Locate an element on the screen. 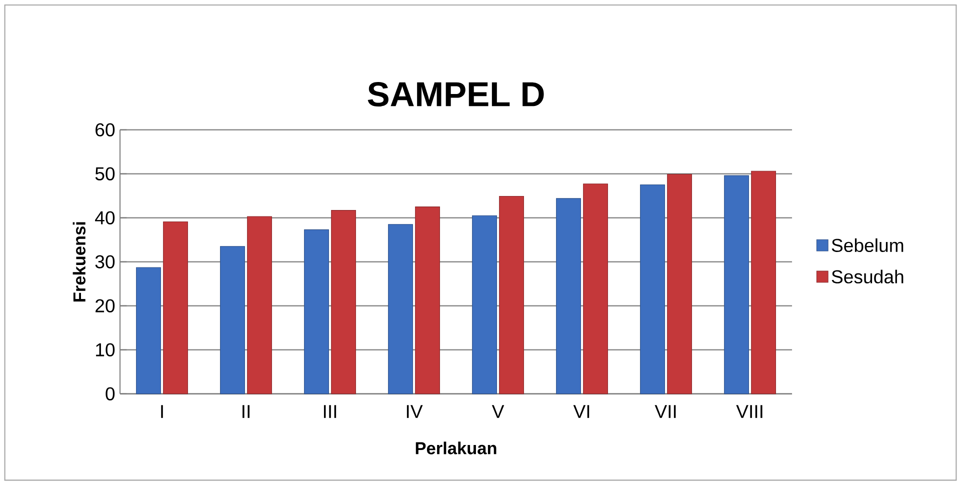 The image size is (961, 485). x-tick-label: IV is located at coordinates (414, 411).